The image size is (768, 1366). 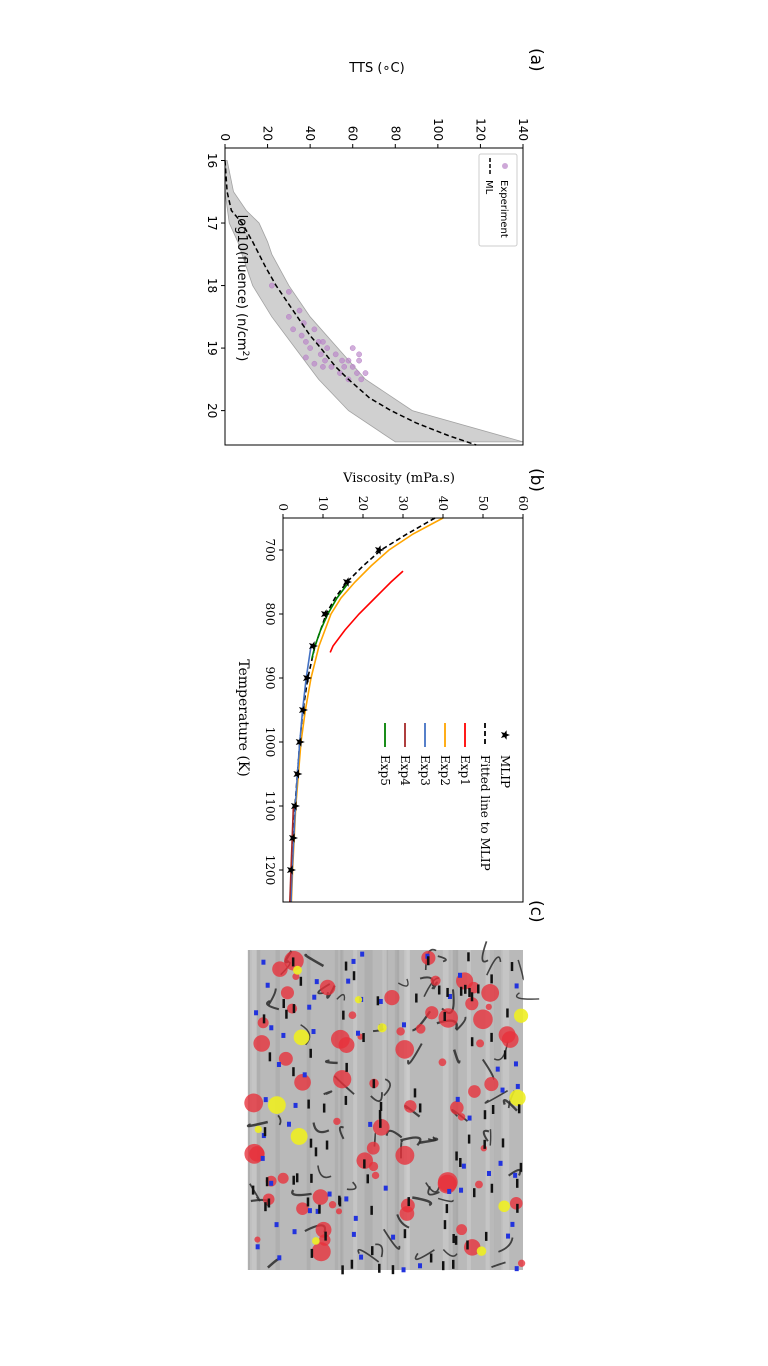 I want to click on panel-b-x-axis-label: Temperature (K), so click(x=243, y=718).